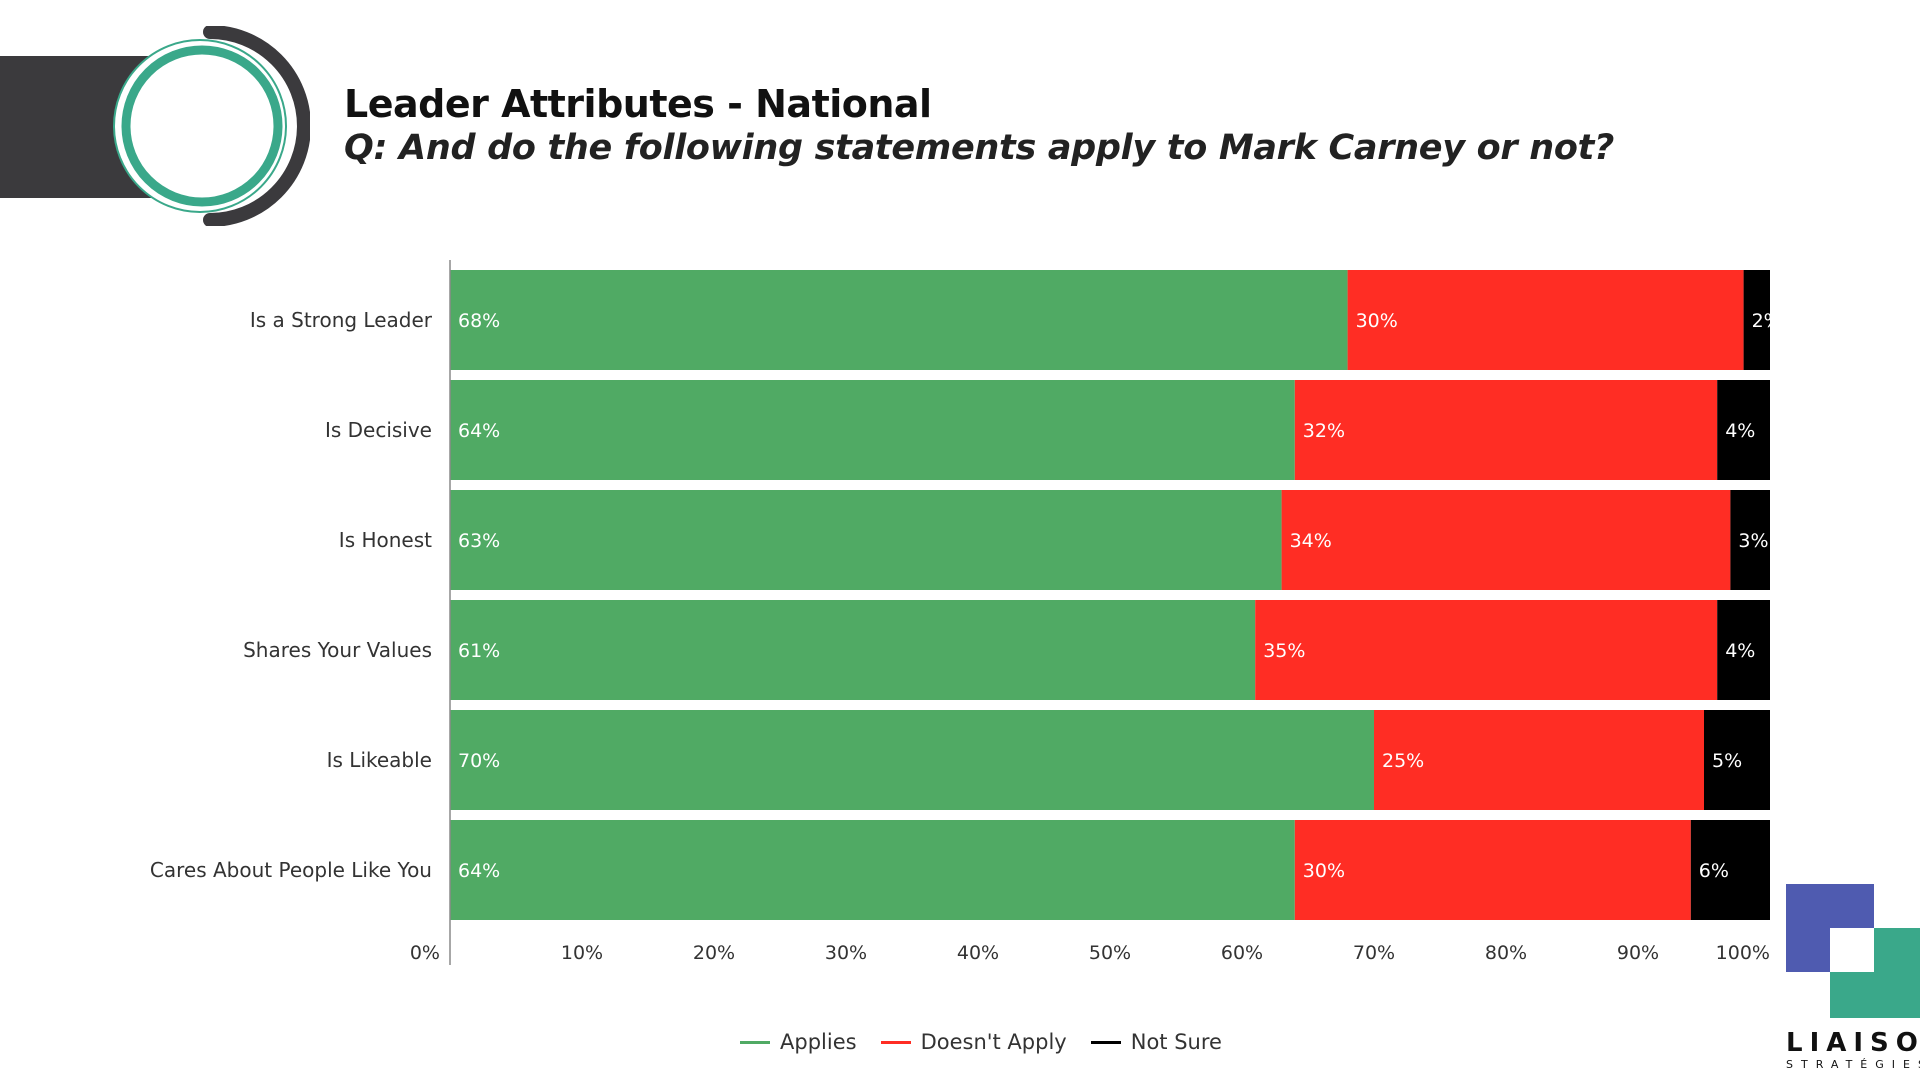 The image size is (1920, 1080). What do you see at coordinates (1753, 541) in the screenshot?
I see `data-label: 3%` at bounding box center [1753, 541].